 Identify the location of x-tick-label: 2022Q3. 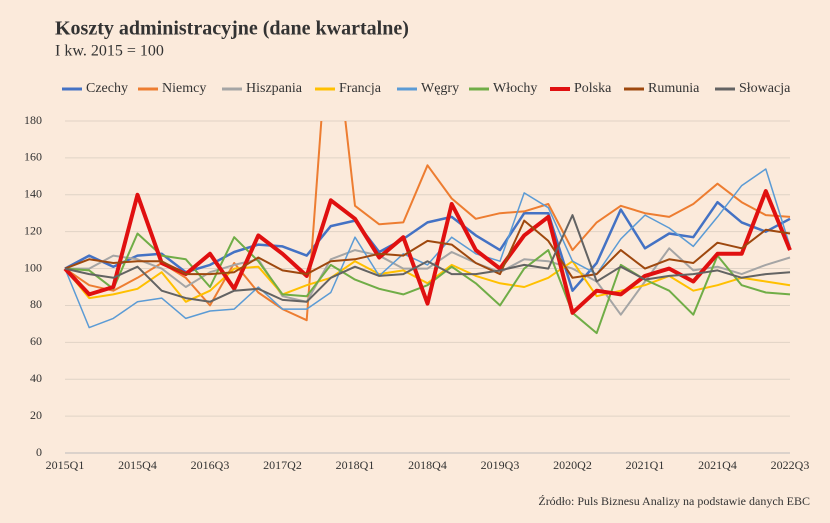
(790, 465).